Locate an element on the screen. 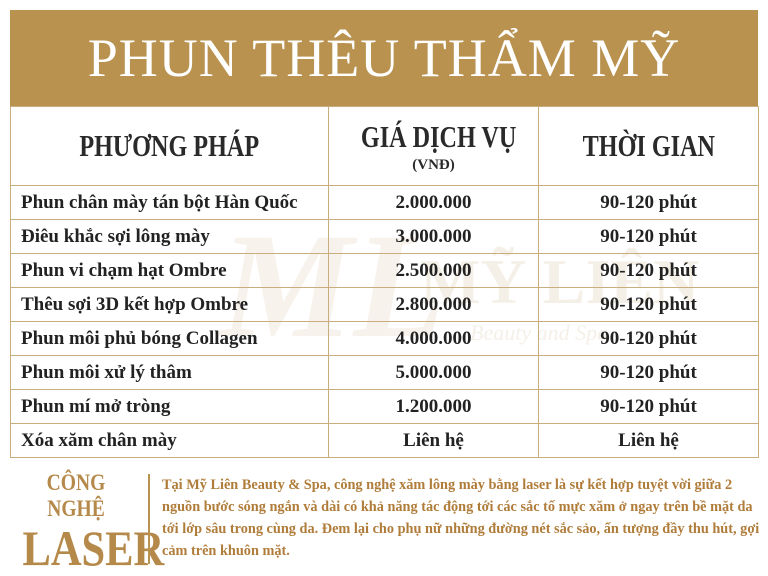 The height and width of the screenshot is (576, 768). column-header-text: THỜI GIAN is located at coordinates (648, 145).